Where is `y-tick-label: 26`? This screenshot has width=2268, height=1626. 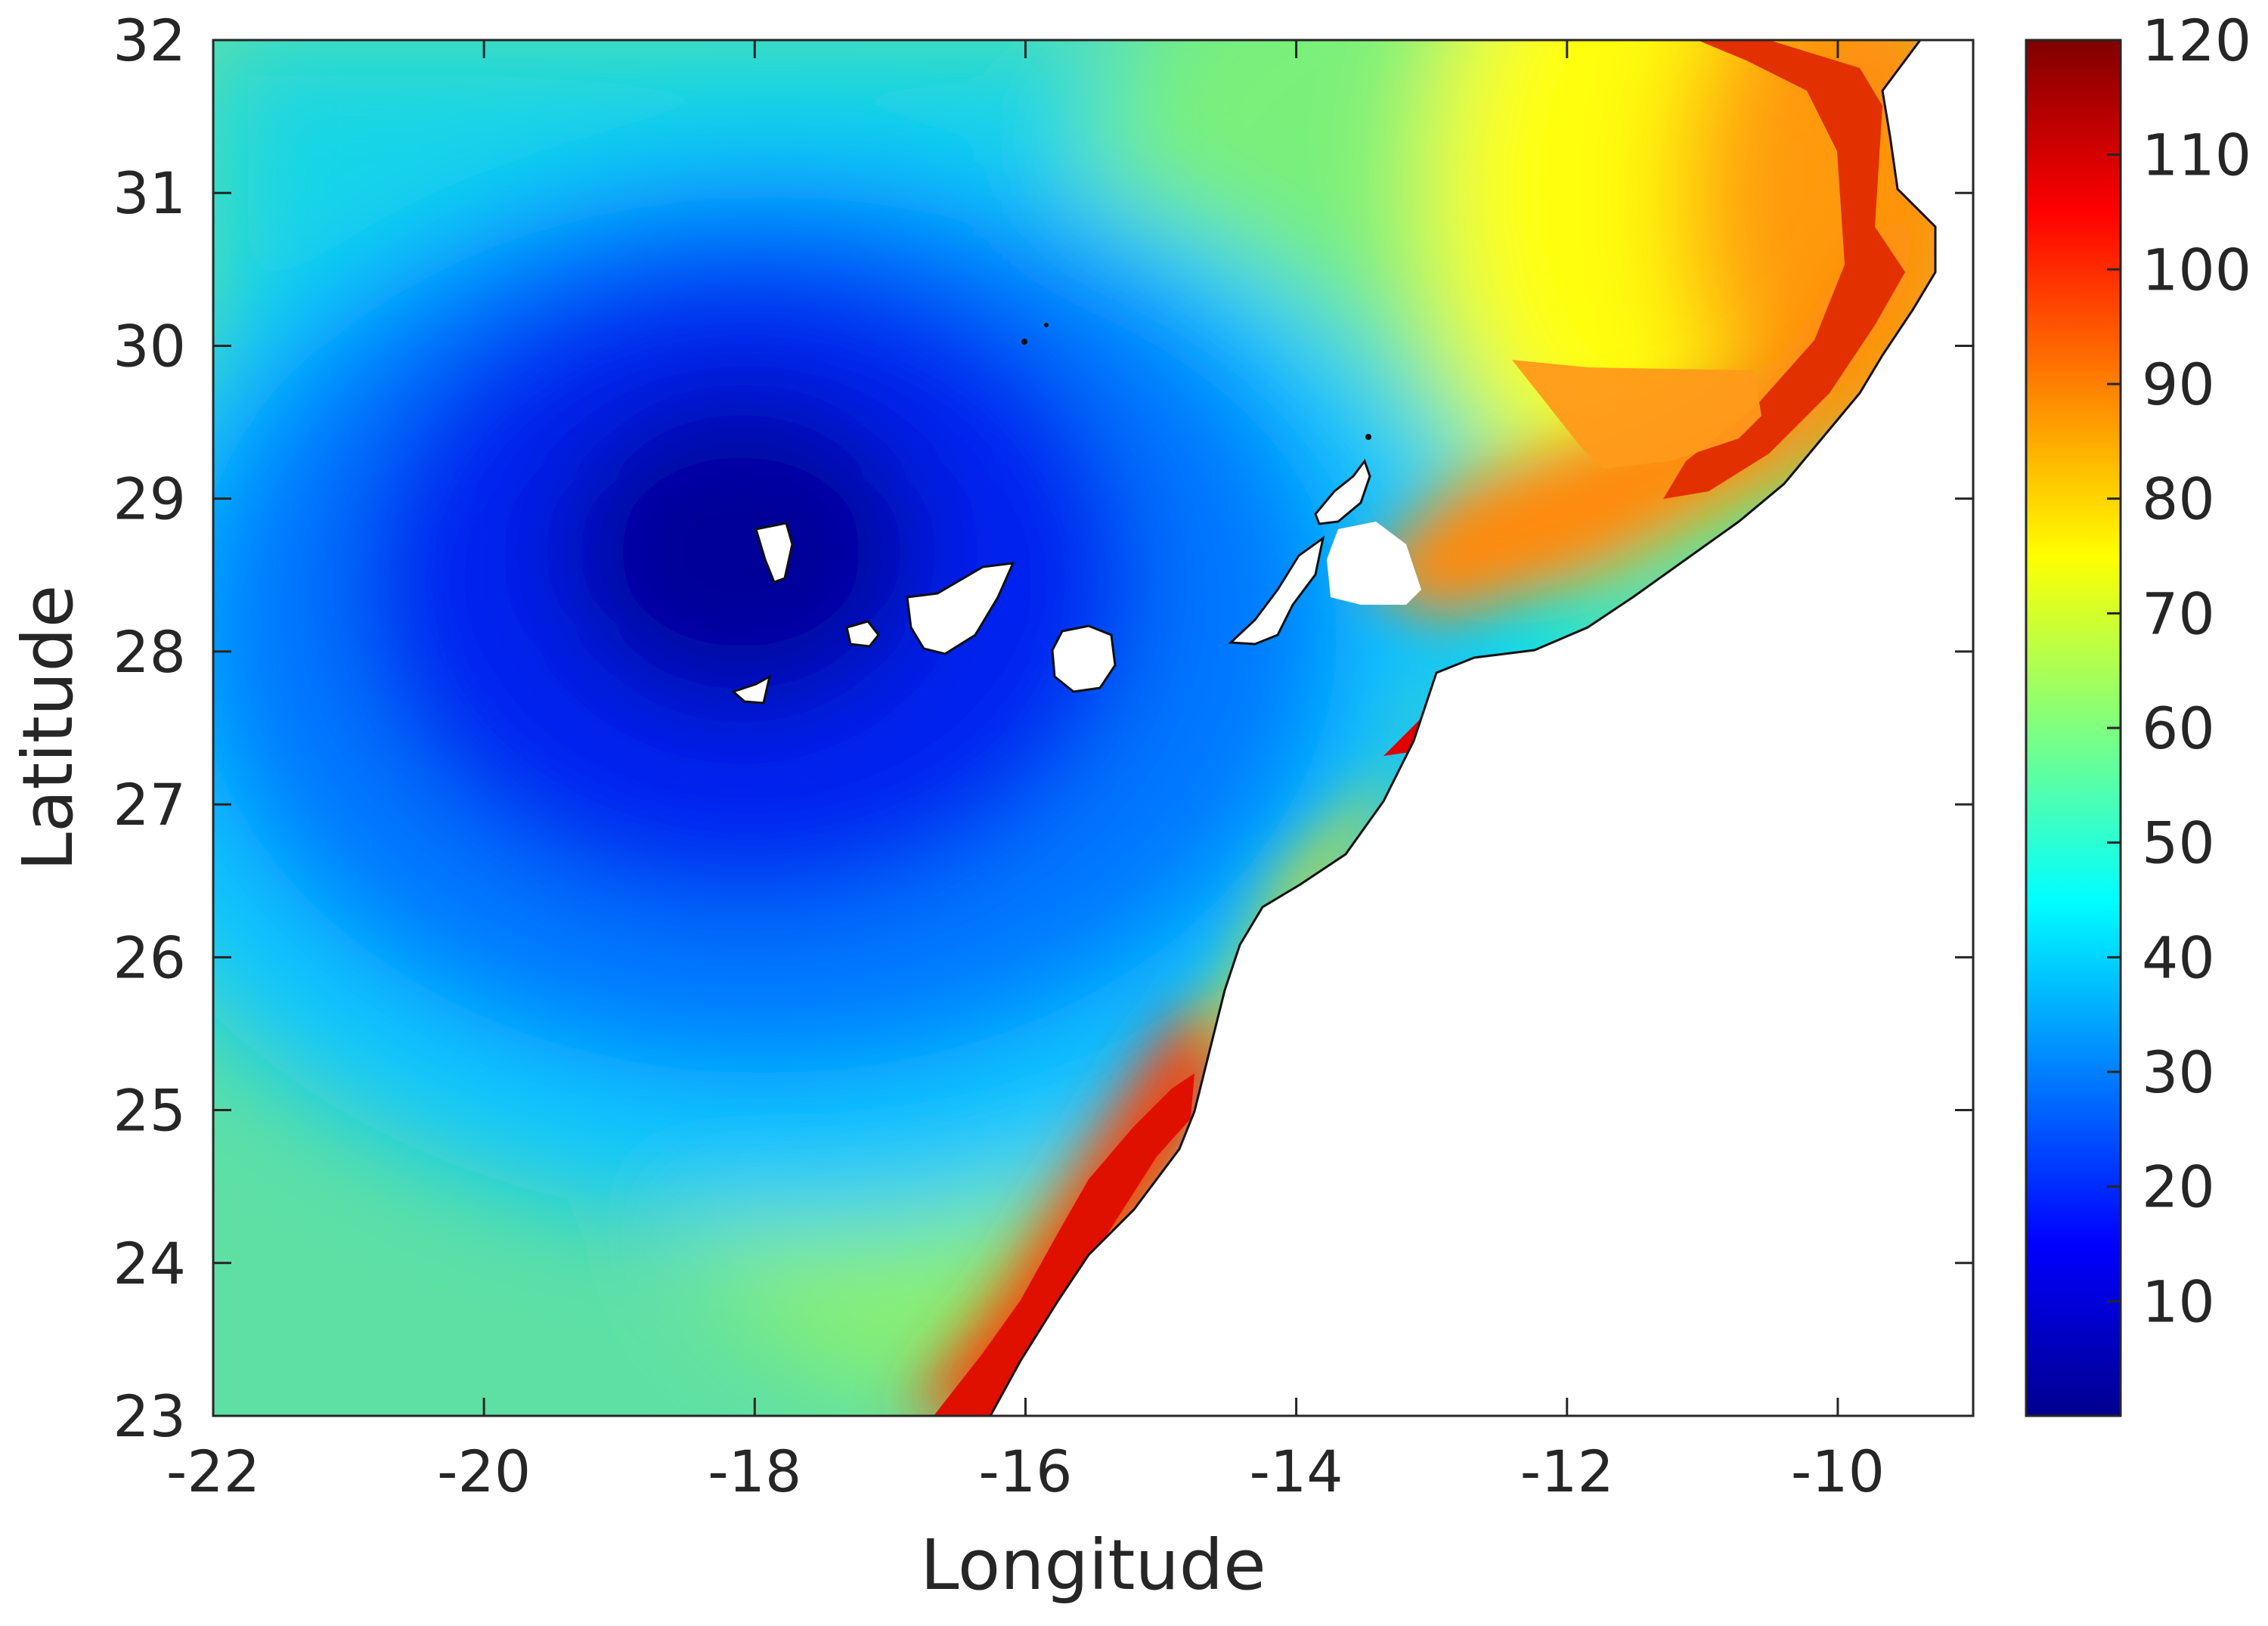 y-tick-label: 26 is located at coordinates (149, 957).